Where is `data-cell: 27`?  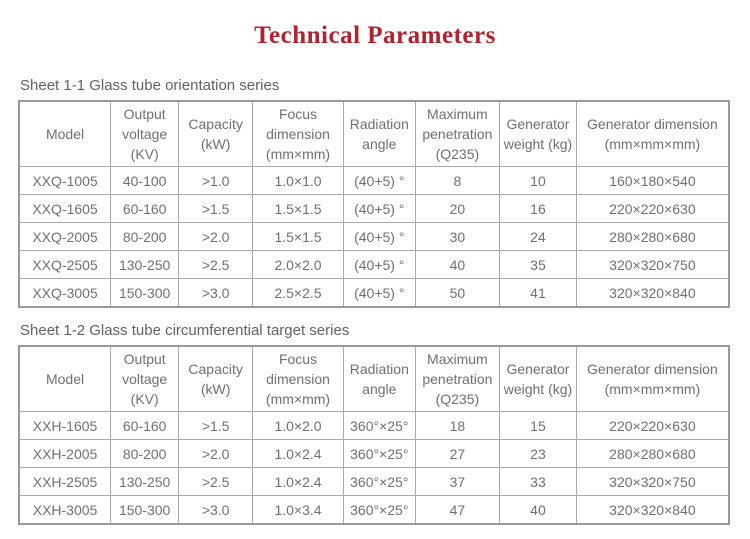 data-cell: 27 is located at coordinates (457, 453).